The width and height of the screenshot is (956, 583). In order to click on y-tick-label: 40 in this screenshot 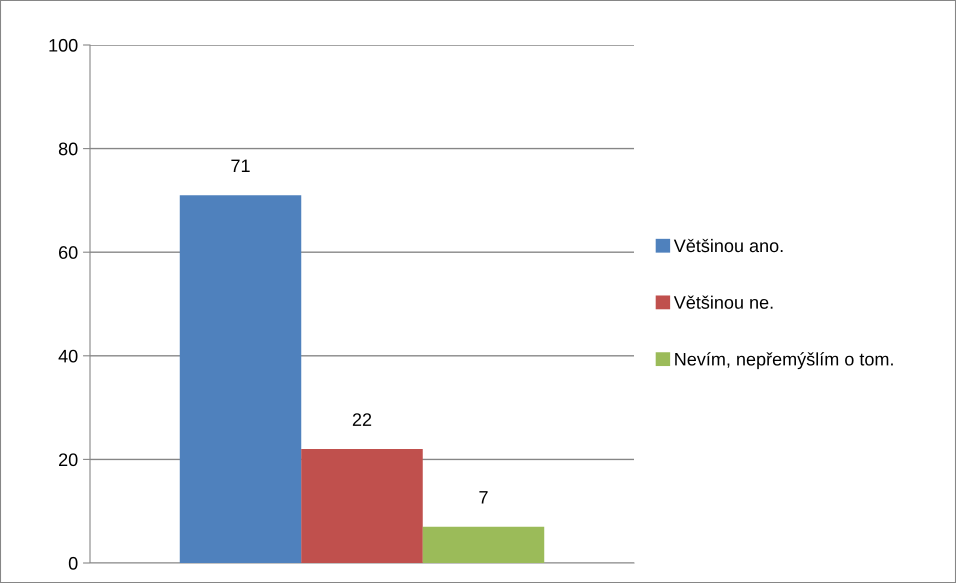, I will do `click(68, 356)`.